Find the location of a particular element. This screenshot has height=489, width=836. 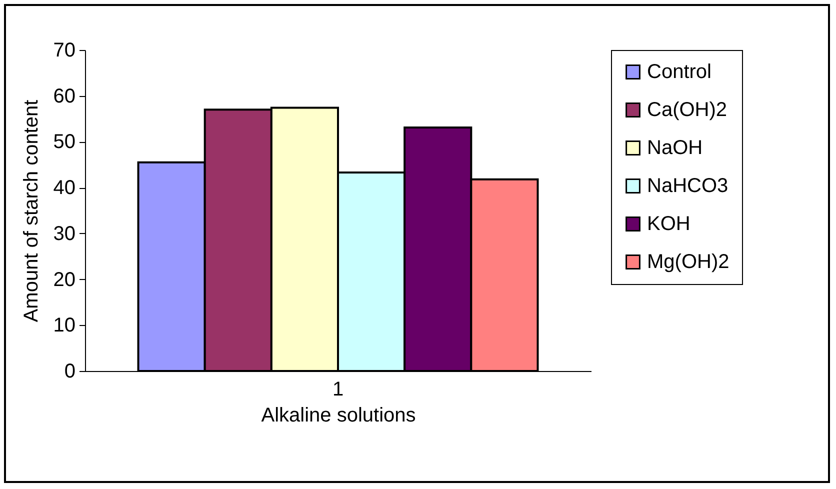

legend-label: Ca(OH)2 is located at coordinates (687, 110).